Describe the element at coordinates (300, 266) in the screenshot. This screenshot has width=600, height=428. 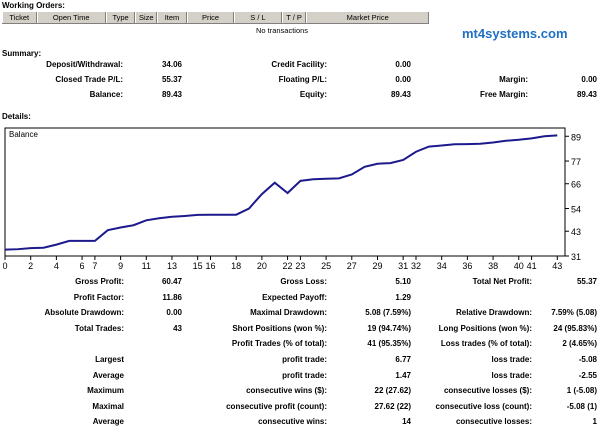
I see `x-tick-label: 23` at that location.